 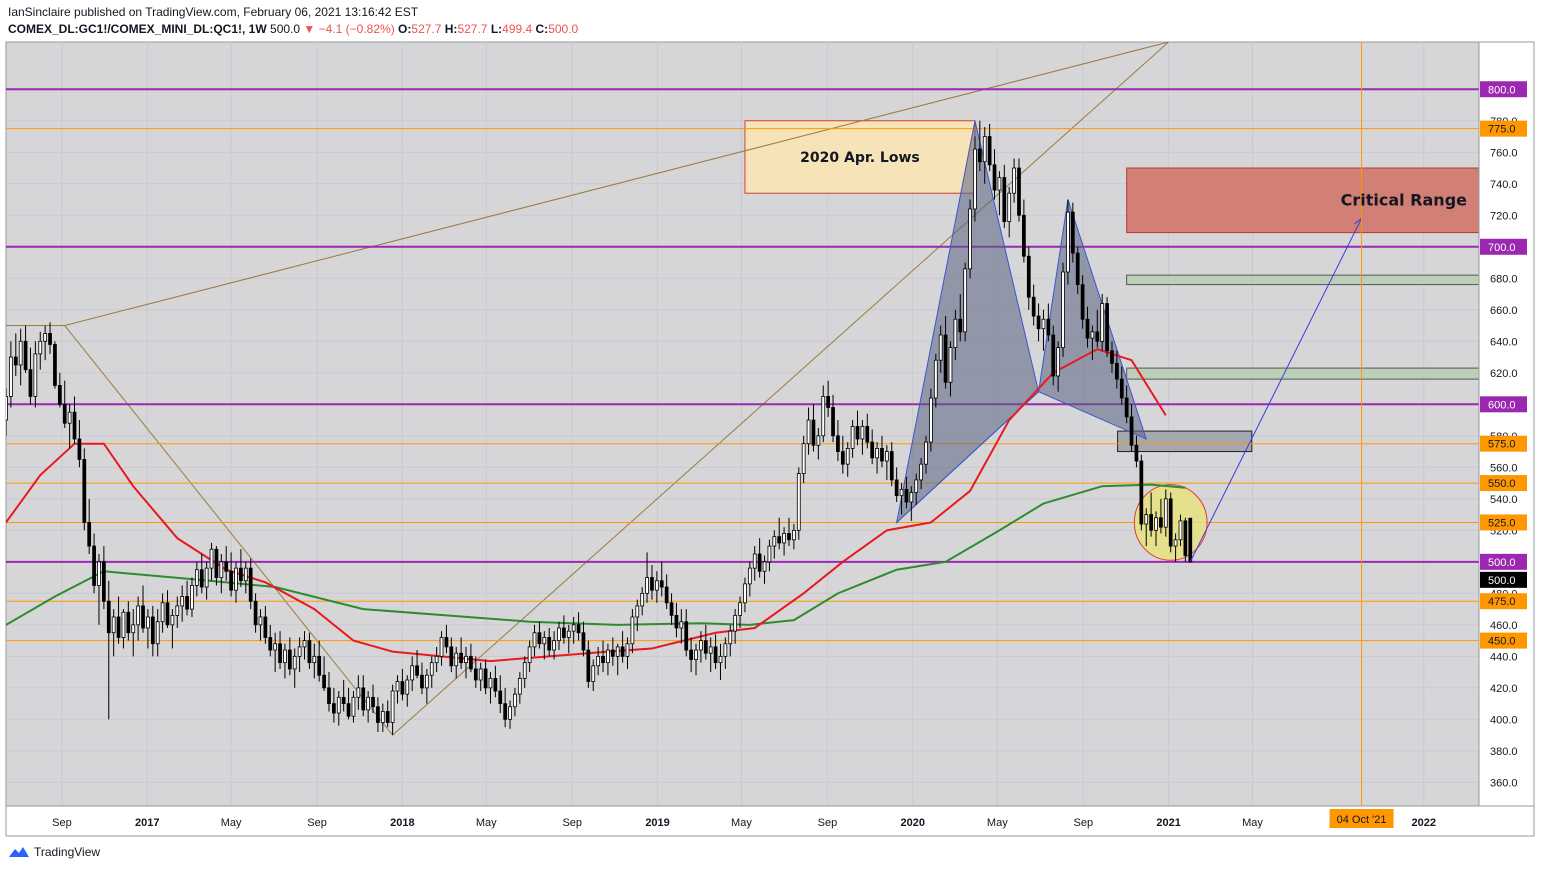 I want to click on y-tick-label: 660.0, so click(x=1504, y=311).